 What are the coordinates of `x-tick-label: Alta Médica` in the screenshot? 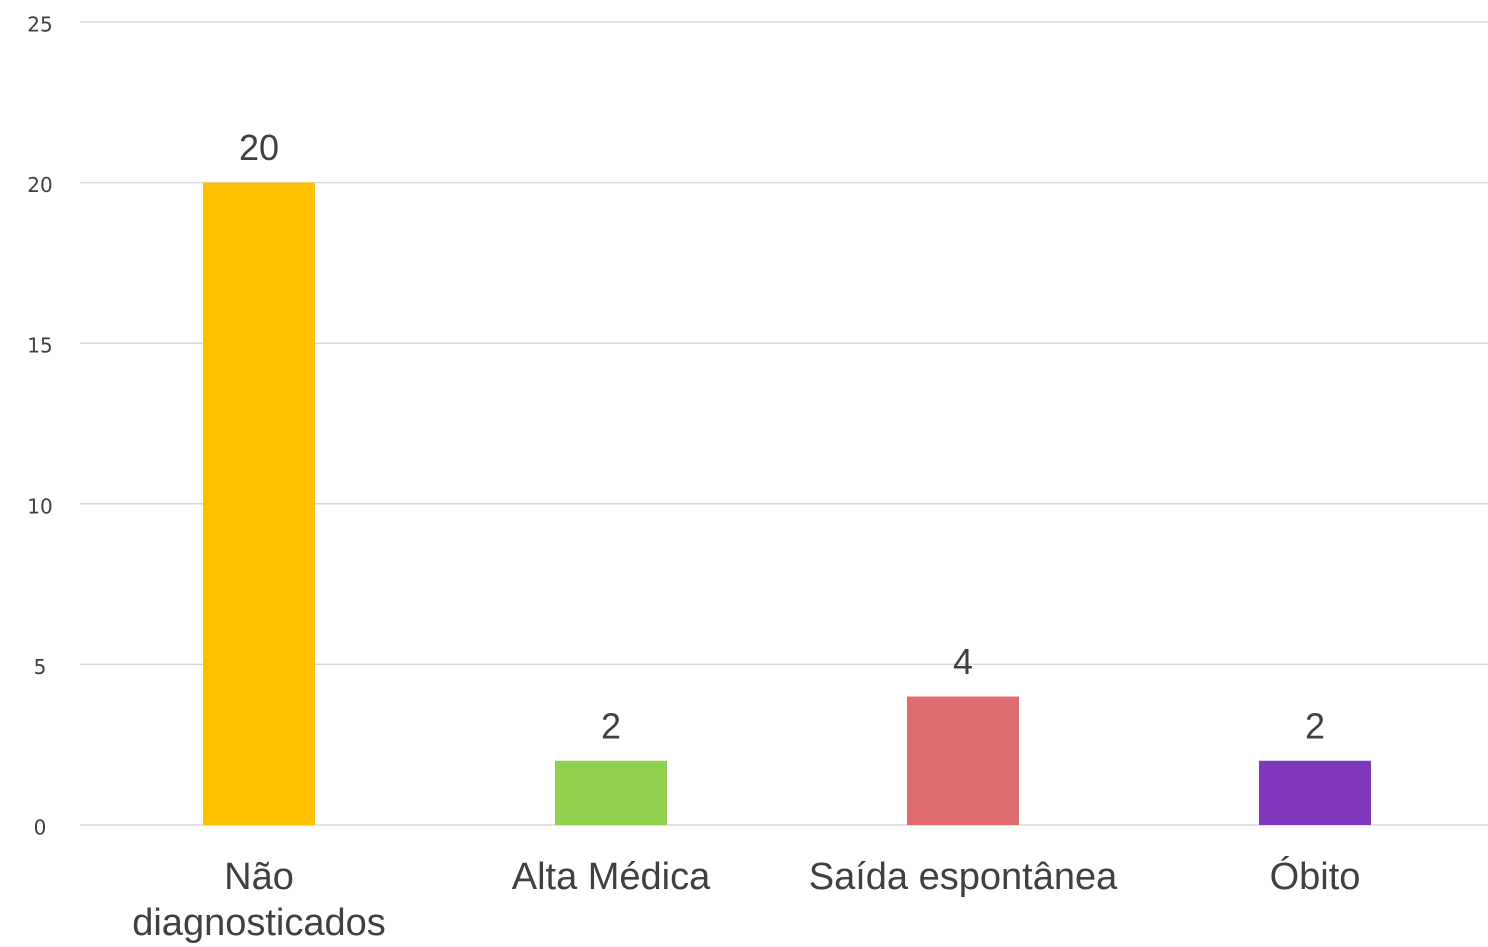 It's located at (611, 877).